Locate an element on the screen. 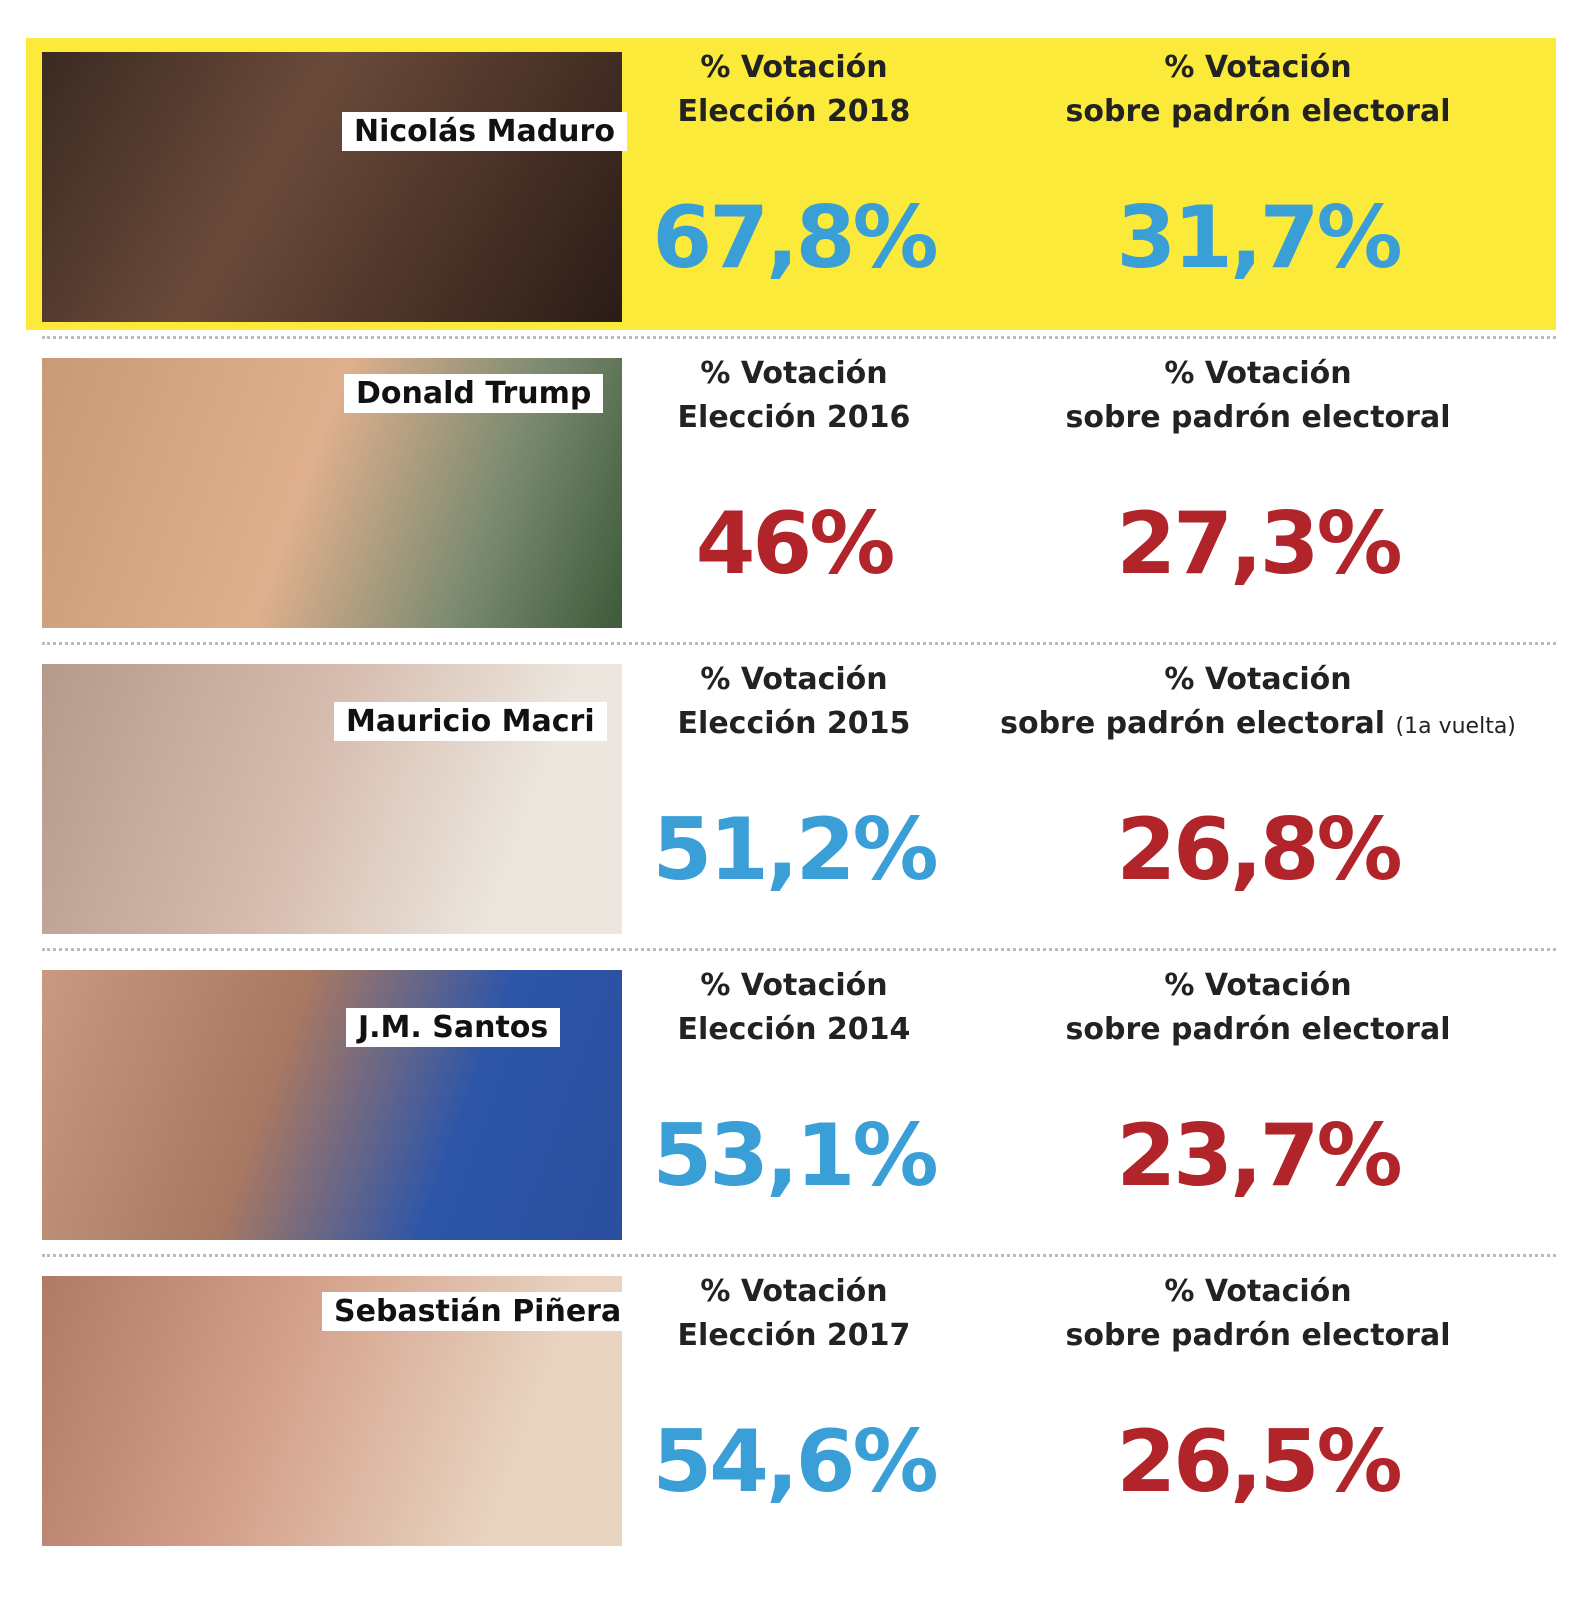 The width and height of the screenshot is (1582, 1600). subheader-text: Elección 2014 is located at coordinates (794, 1029).